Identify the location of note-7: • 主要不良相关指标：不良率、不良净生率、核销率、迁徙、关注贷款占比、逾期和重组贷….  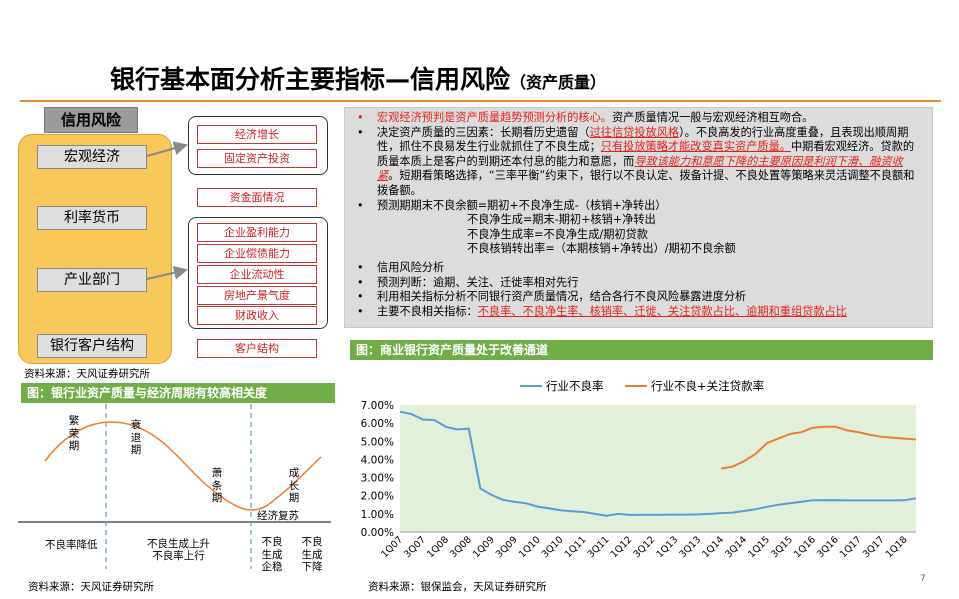
(602, 311).